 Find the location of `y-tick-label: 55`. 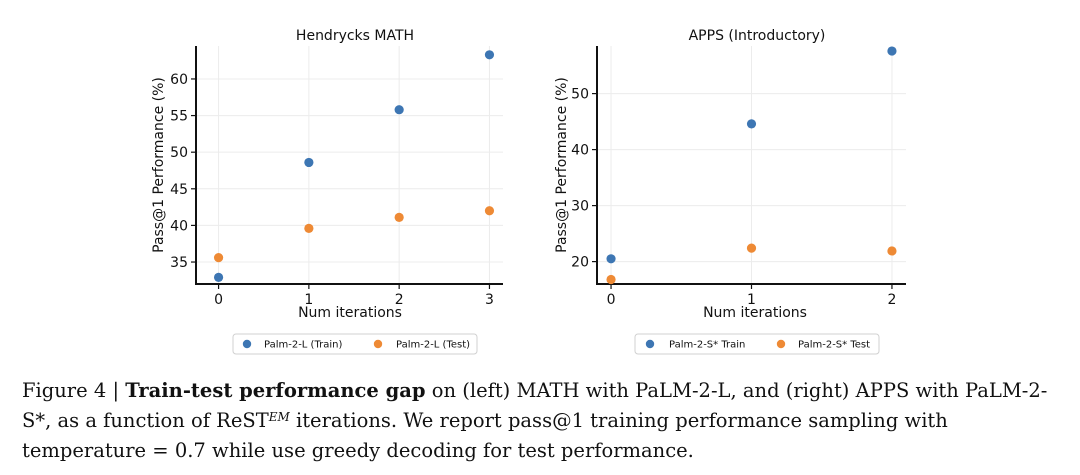

y-tick-label: 55 is located at coordinates (179, 117).